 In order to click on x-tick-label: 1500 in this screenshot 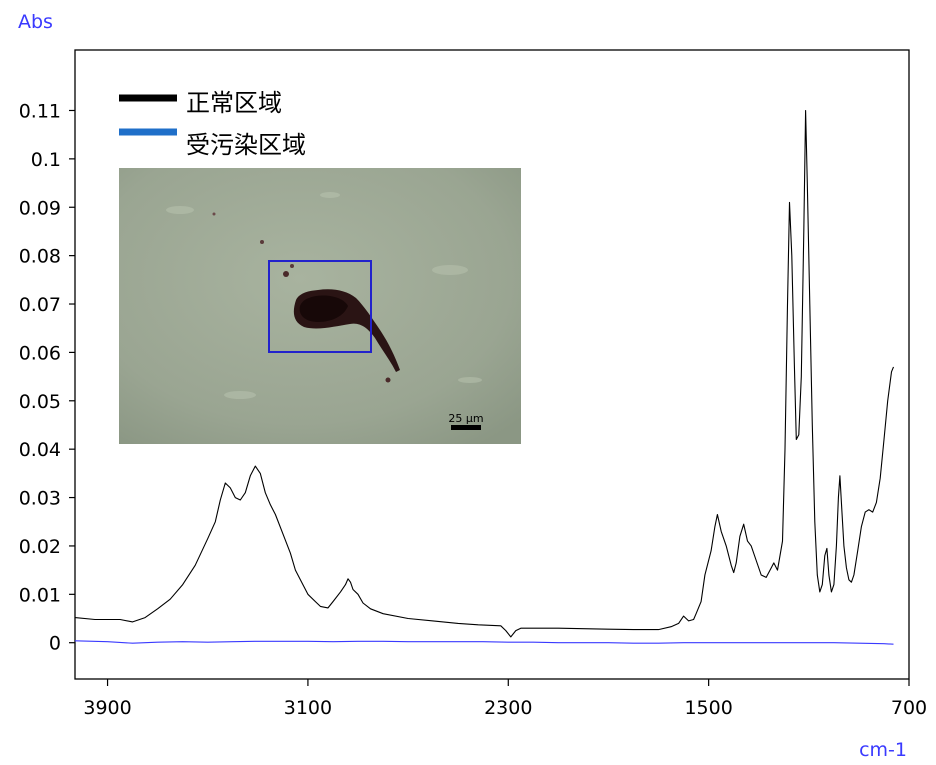, I will do `click(708, 708)`.